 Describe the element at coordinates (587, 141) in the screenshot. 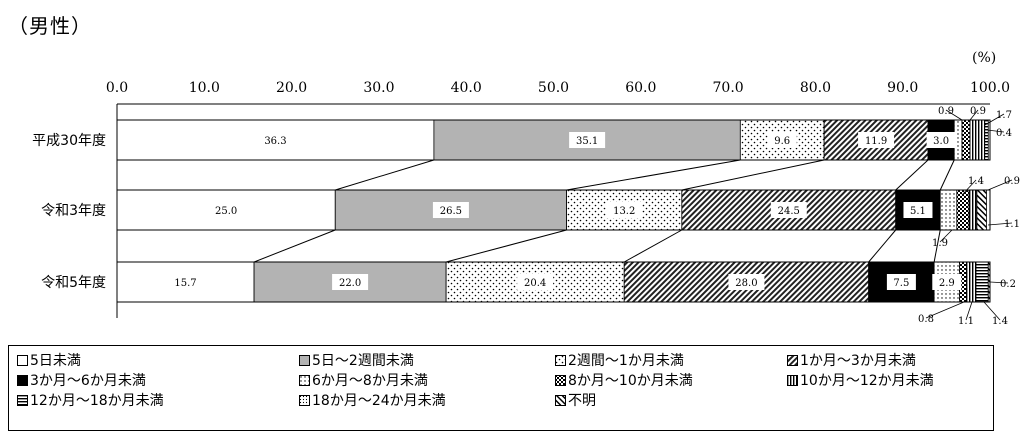

I see `data-label: 35.1` at that location.